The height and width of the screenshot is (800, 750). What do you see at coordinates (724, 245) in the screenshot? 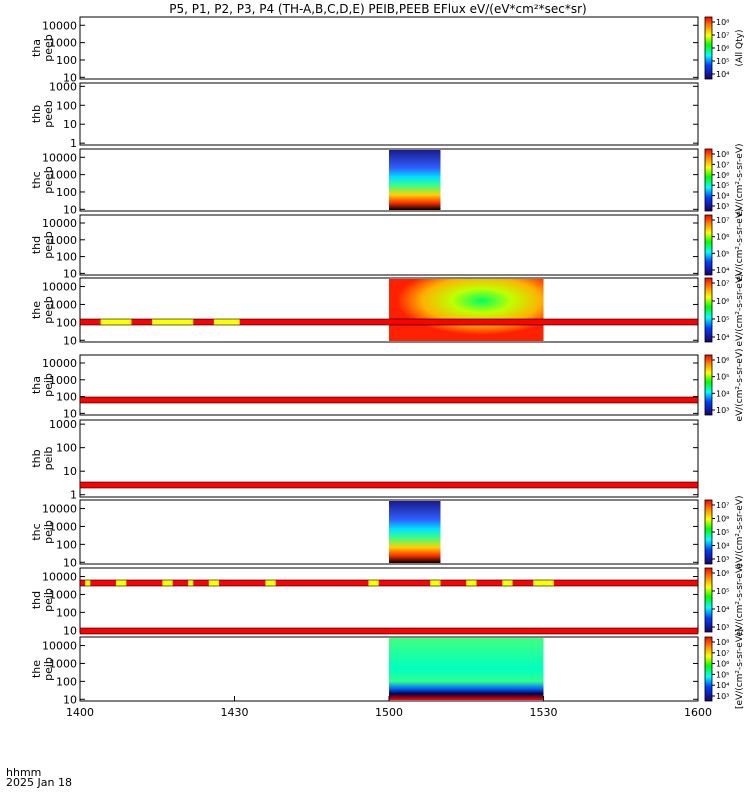
I see `colorbar-thd-peeb: 10⁷ 10⁶ 10⁵ 10⁴ eV/(cm²-s-sr-eV)` at bounding box center [724, 245].